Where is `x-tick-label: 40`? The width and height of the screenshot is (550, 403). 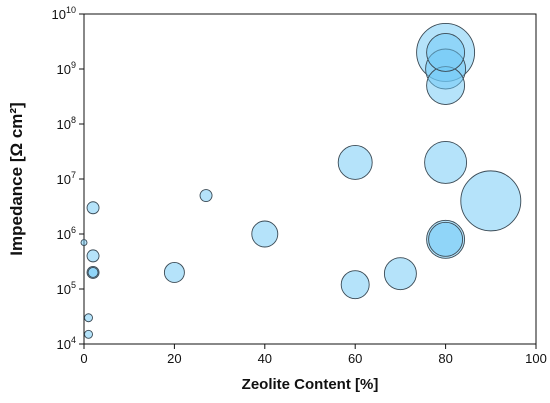 x-tick-label: 40 is located at coordinates (265, 358).